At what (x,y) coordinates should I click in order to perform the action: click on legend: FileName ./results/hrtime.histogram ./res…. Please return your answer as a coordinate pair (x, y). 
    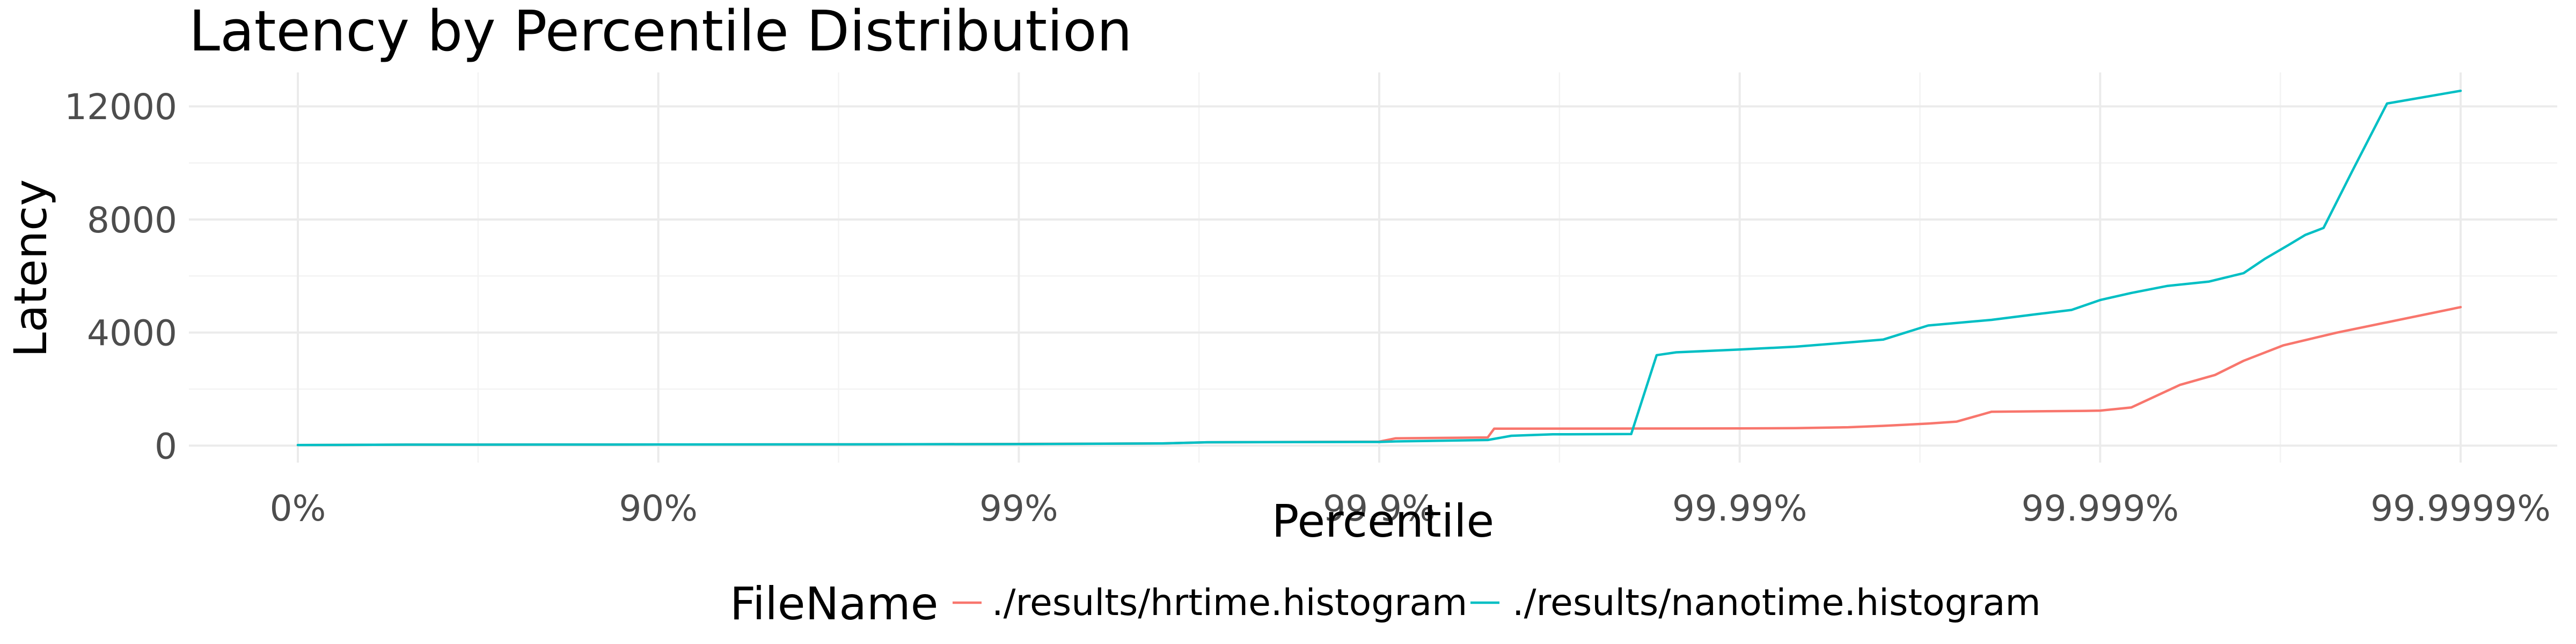
    Looking at the image, I should click on (1385, 603).